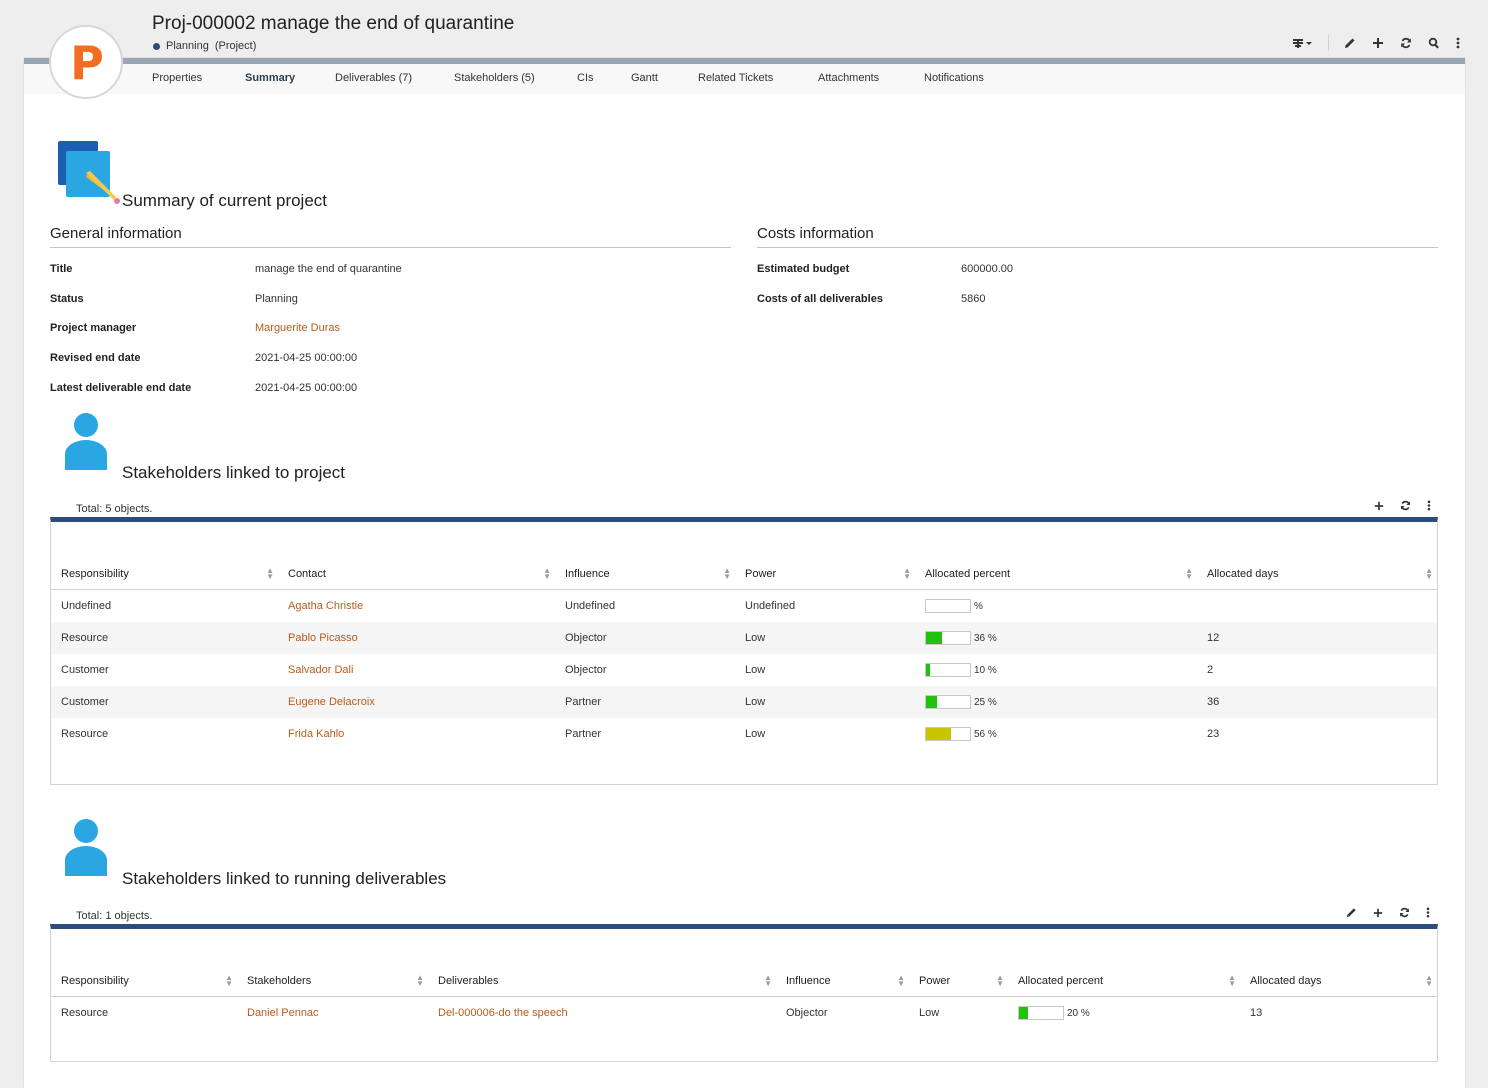 The height and width of the screenshot is (1088, 1488). What do you see at coordinates (645, 702) in the screenshot?
I see `cell-influence: Partner` at bounding box center [645, 702].